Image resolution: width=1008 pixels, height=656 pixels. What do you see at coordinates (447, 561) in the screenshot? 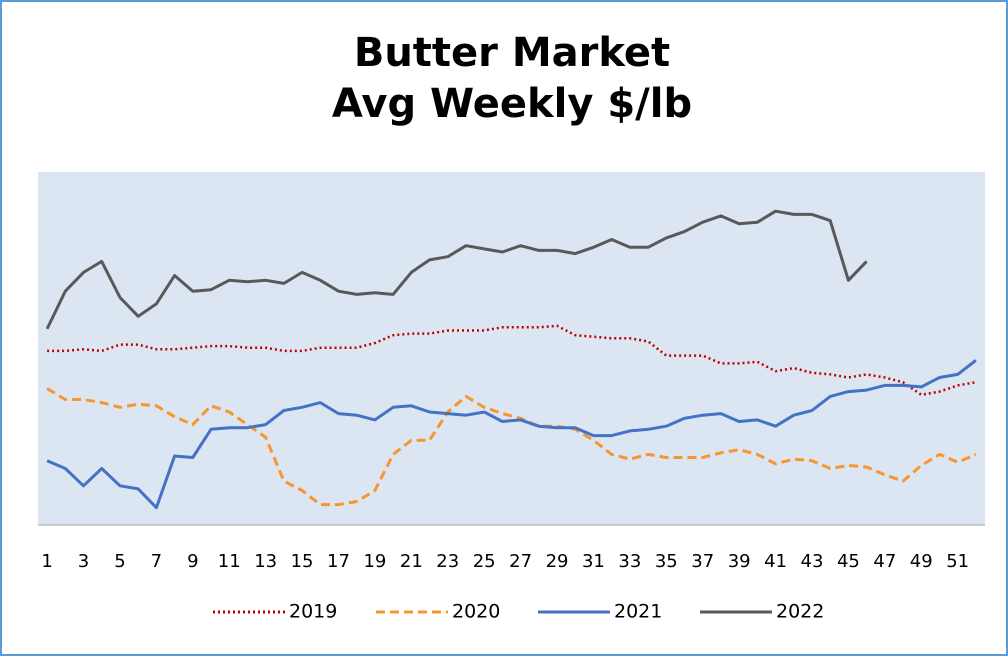
I see `x-tick-label: 23` at bounding box center [447, 561].